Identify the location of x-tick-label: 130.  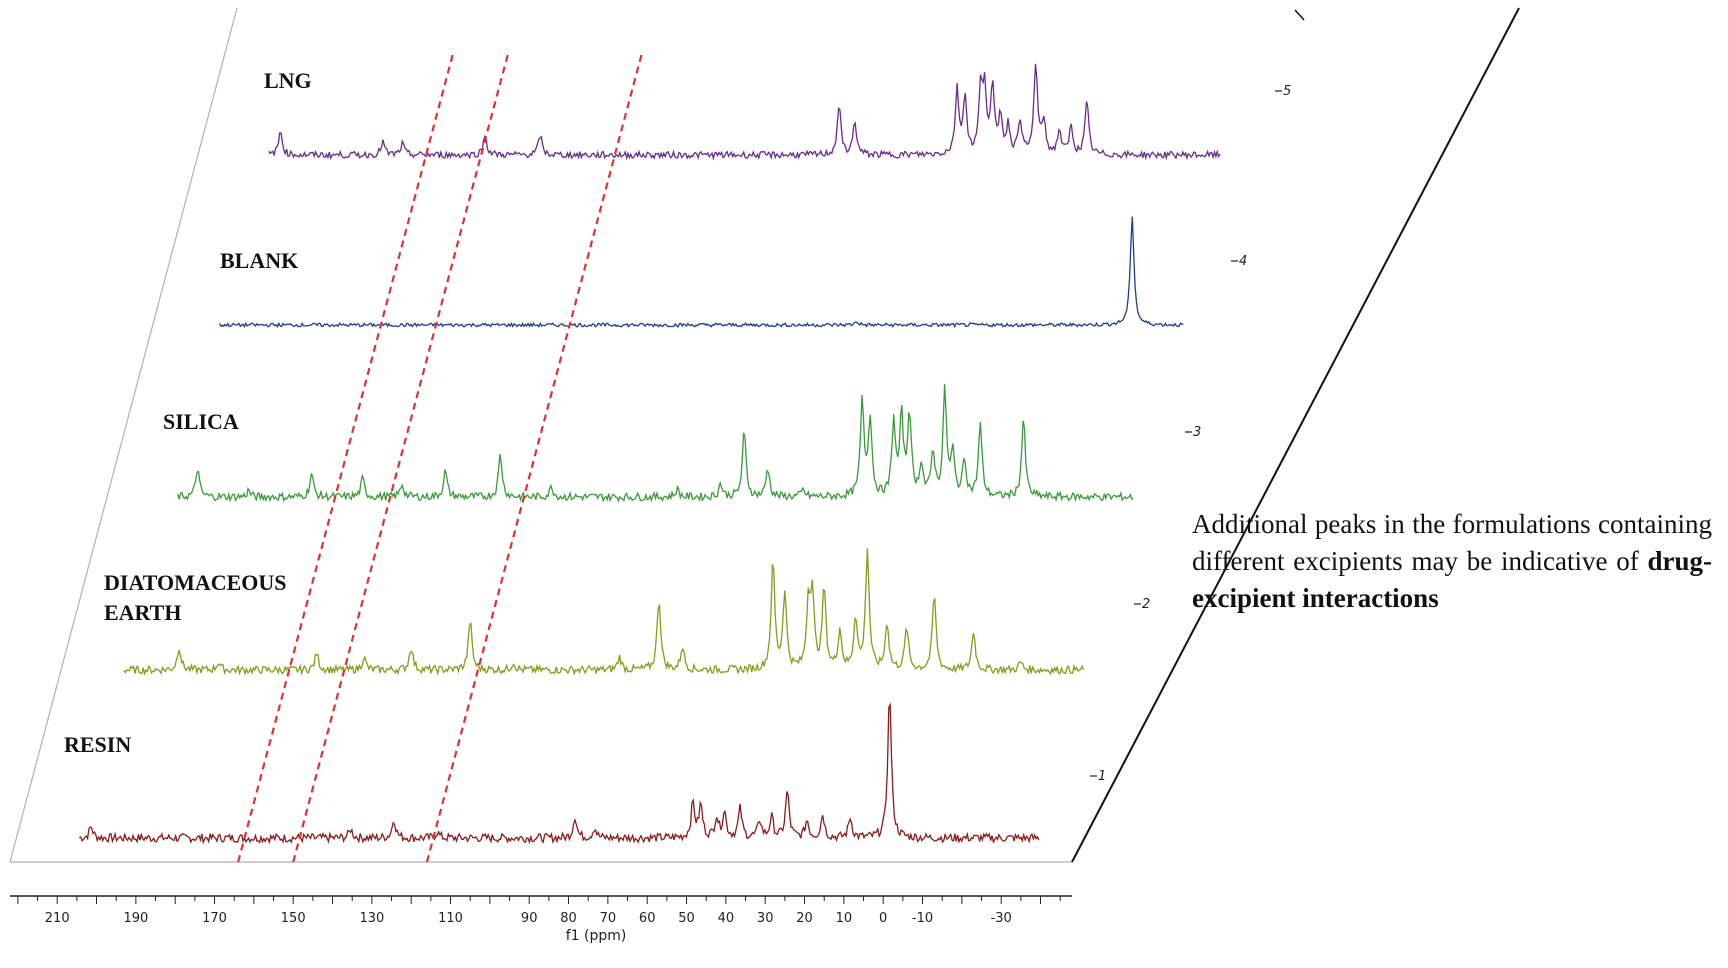
(371, 918).